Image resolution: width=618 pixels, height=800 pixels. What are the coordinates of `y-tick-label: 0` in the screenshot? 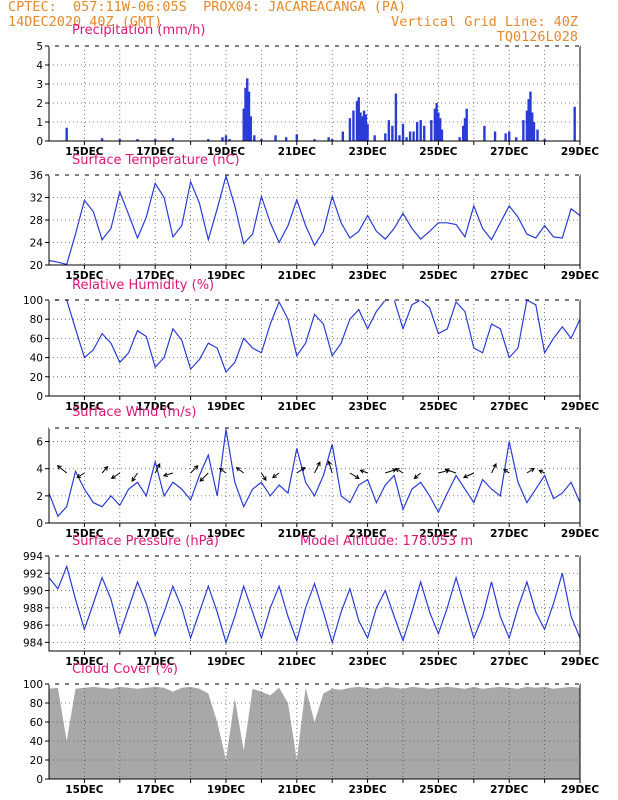 It's located at (39, 780).